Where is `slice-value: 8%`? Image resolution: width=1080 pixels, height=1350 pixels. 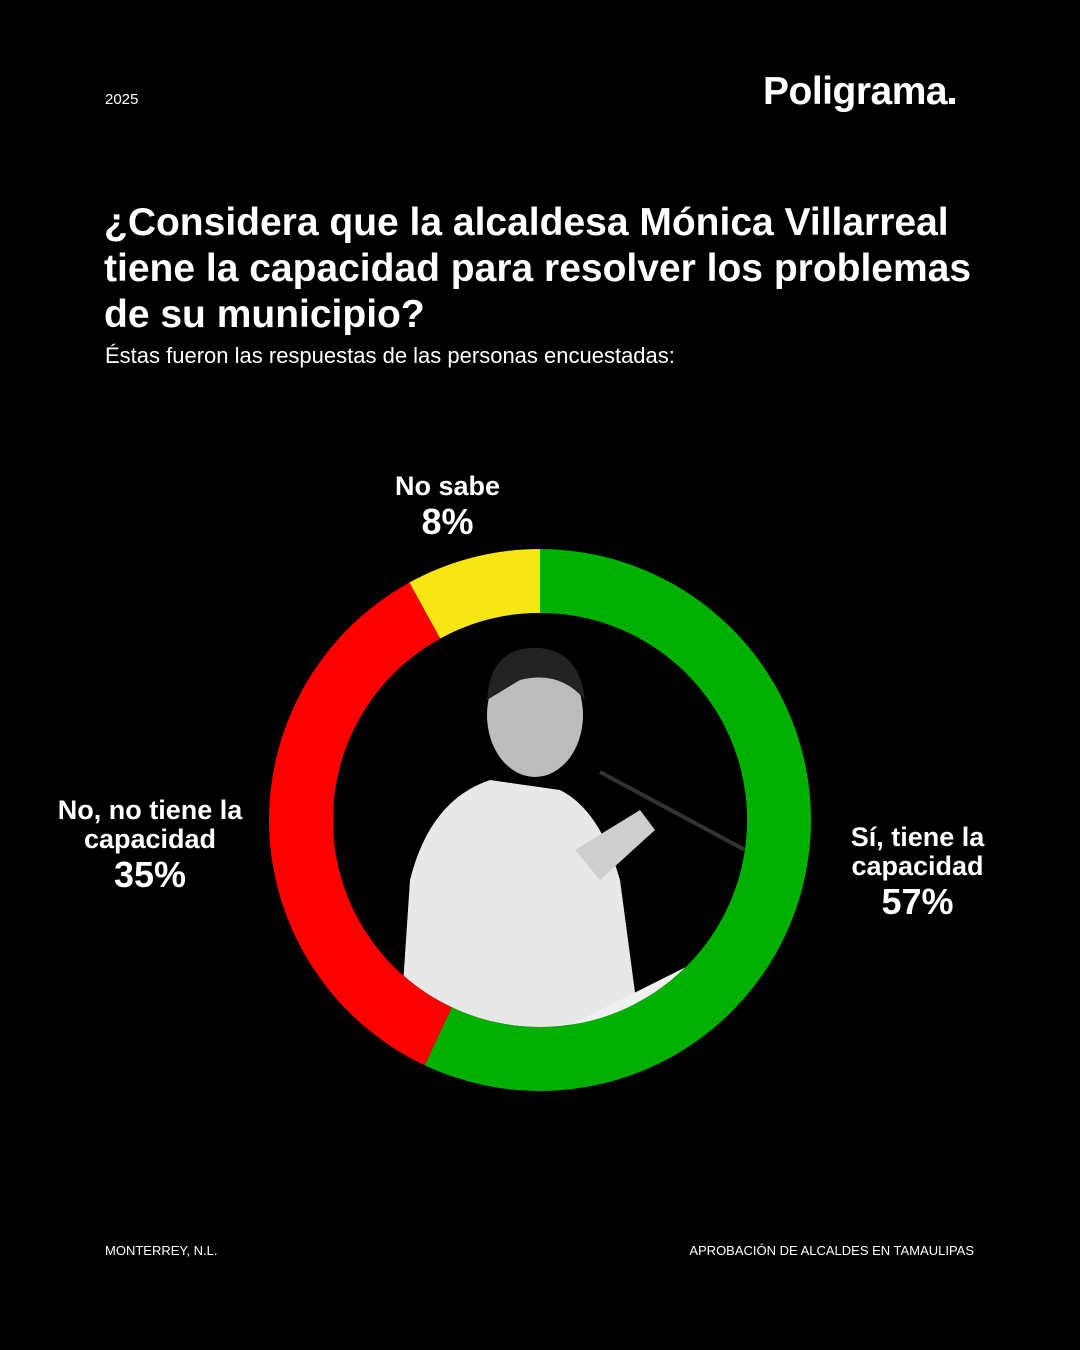 slice-value: 8% is located at coordinates (447, 521).